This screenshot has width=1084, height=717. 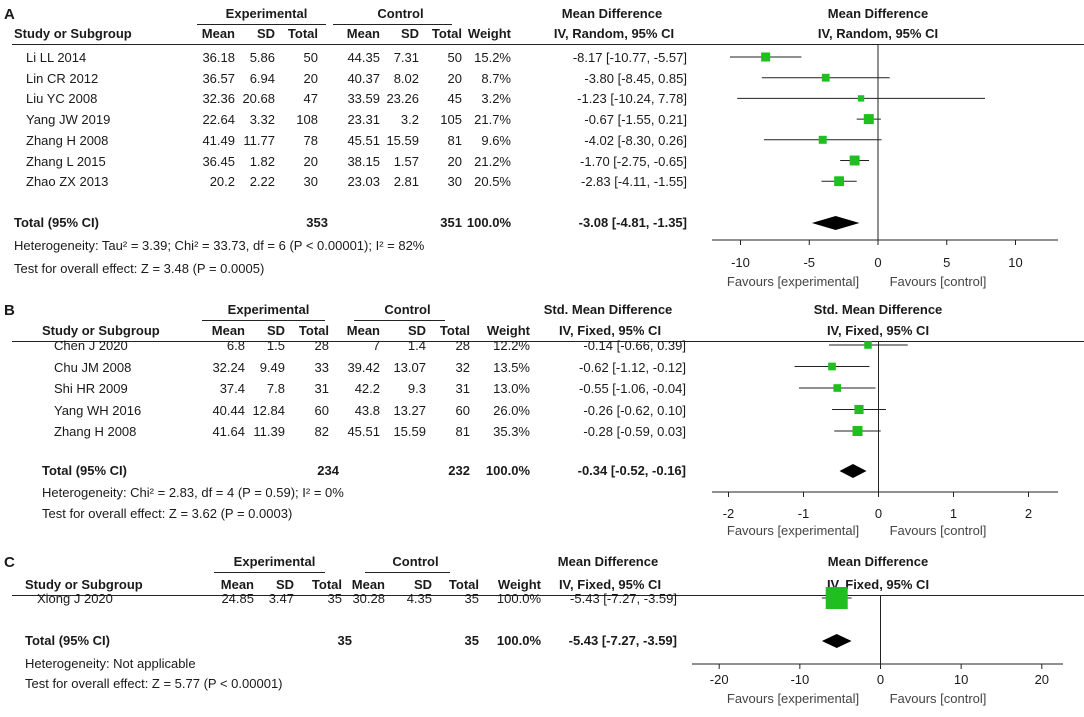 I want to click on exp-mean: 36.45, so click(x=218, y=161).